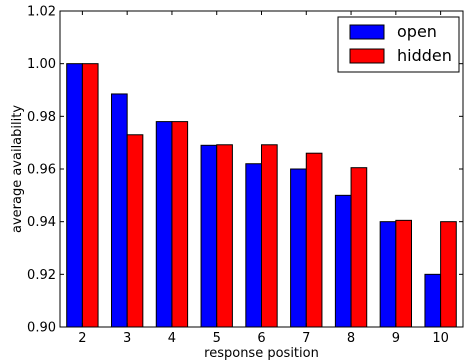 This screenshot has width=466, height=362. I want to click on y-tick-label: 1.02, so click(41, 12).